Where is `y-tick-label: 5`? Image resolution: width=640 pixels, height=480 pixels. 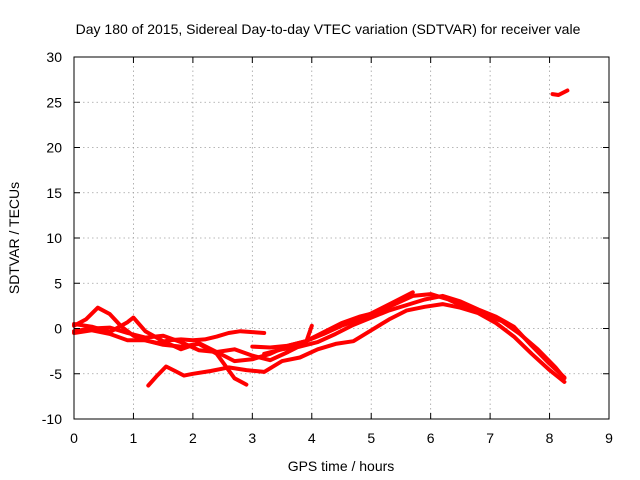 y-tick-label: 5 is located at coordinates (58, 283).